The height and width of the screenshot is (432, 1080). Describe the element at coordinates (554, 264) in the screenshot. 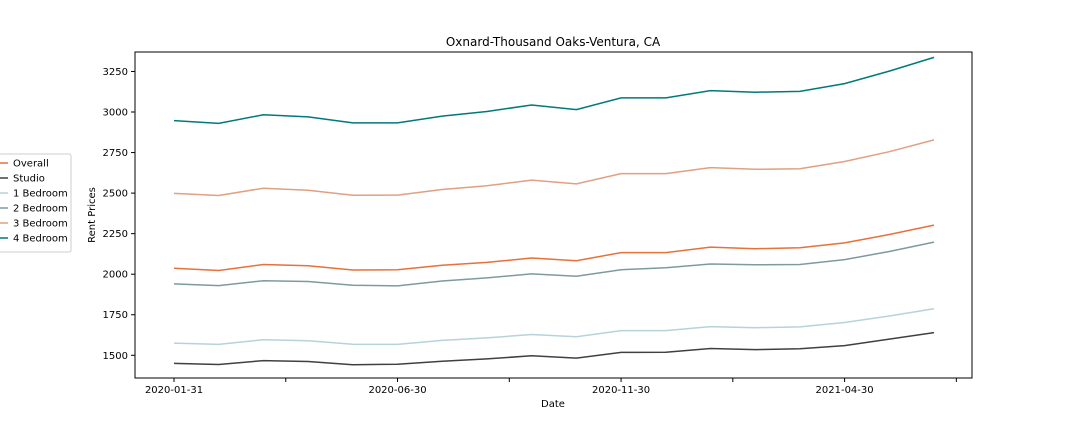

I see `series-line-2-bedroom` at that location.